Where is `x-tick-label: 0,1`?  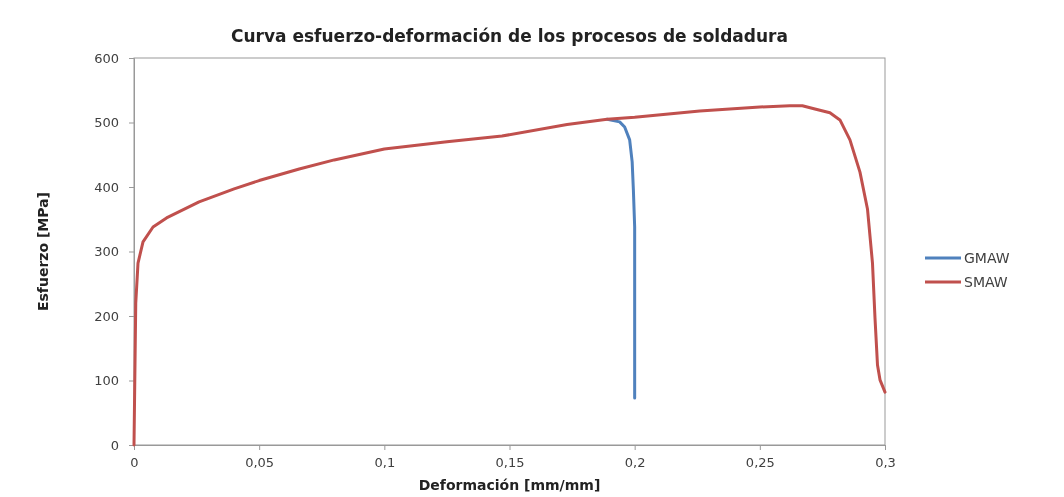
x-tick-label: 0,1 is located at coordinates (385, 463).